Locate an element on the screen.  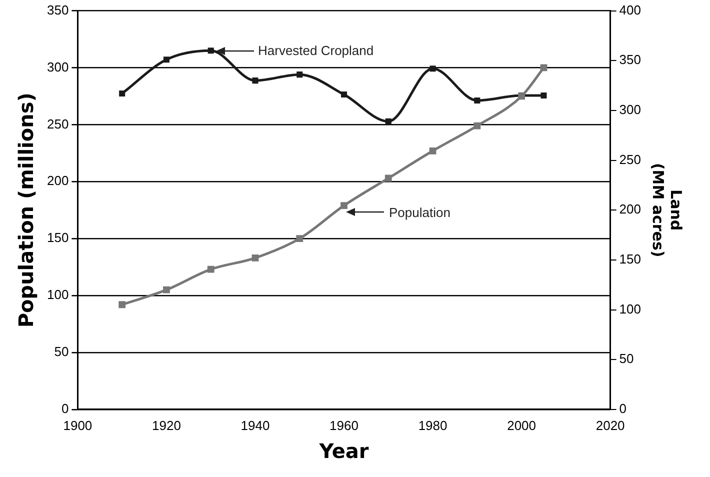
y-tick-label: 50 is located at coordinates (61, 352).